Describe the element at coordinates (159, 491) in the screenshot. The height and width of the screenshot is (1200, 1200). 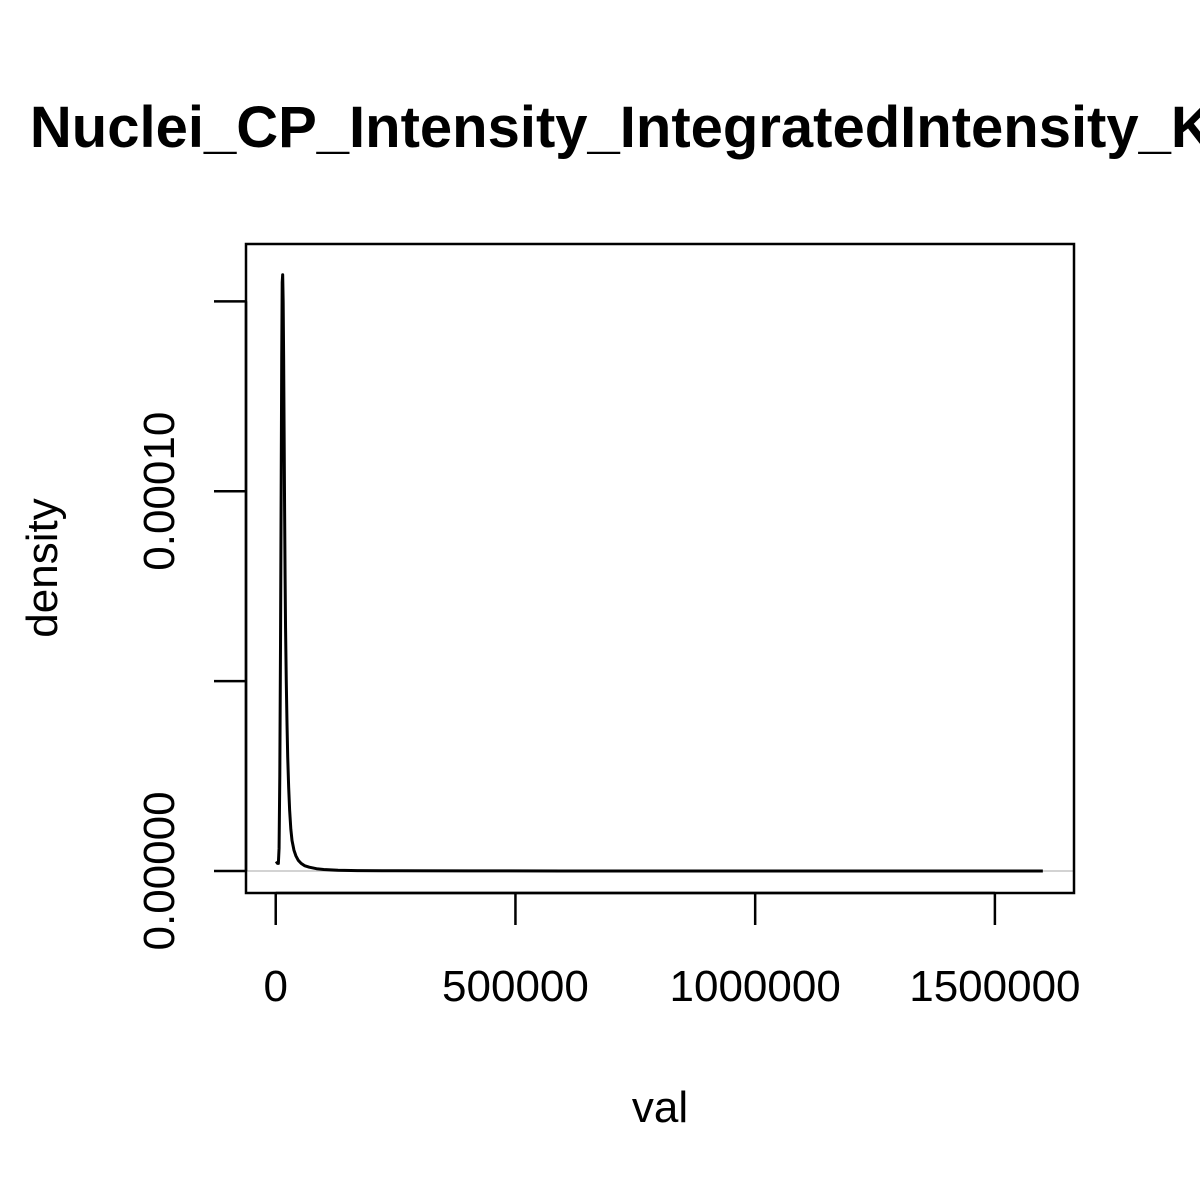
I see `y-tick-label-2: 0.00010` at that location.